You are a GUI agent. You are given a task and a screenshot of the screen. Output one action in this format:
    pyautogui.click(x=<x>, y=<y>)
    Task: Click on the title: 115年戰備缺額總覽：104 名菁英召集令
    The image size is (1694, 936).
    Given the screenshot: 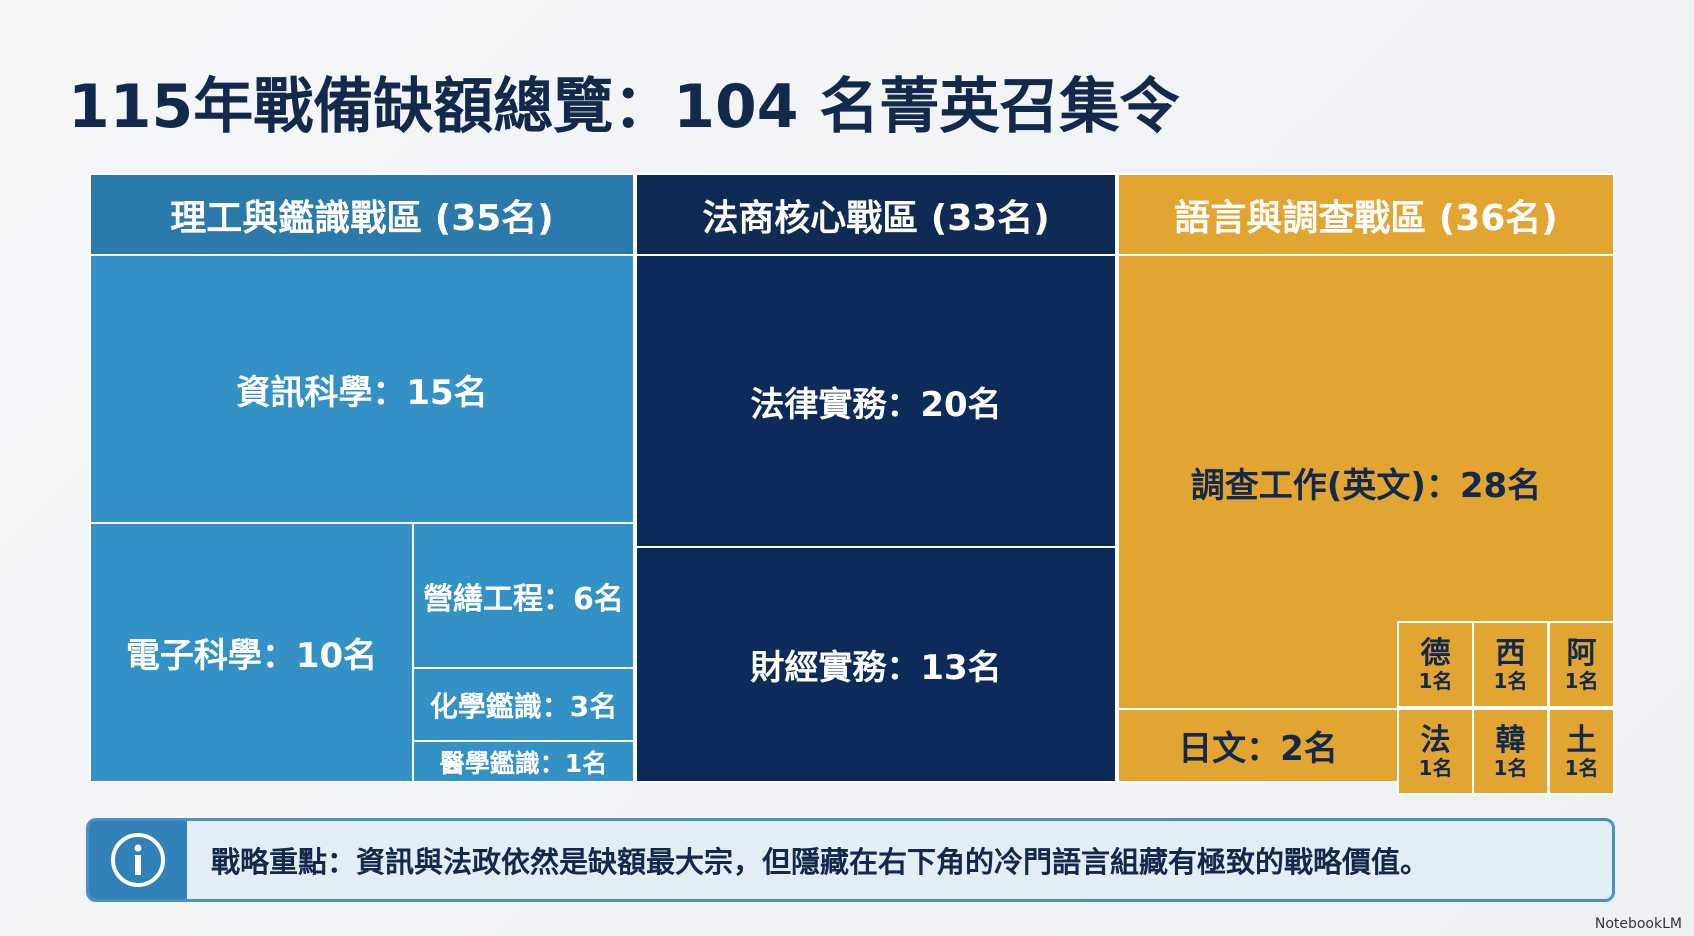 What is the action you would take?
    pyautogui.click(x=624, y=107)
    